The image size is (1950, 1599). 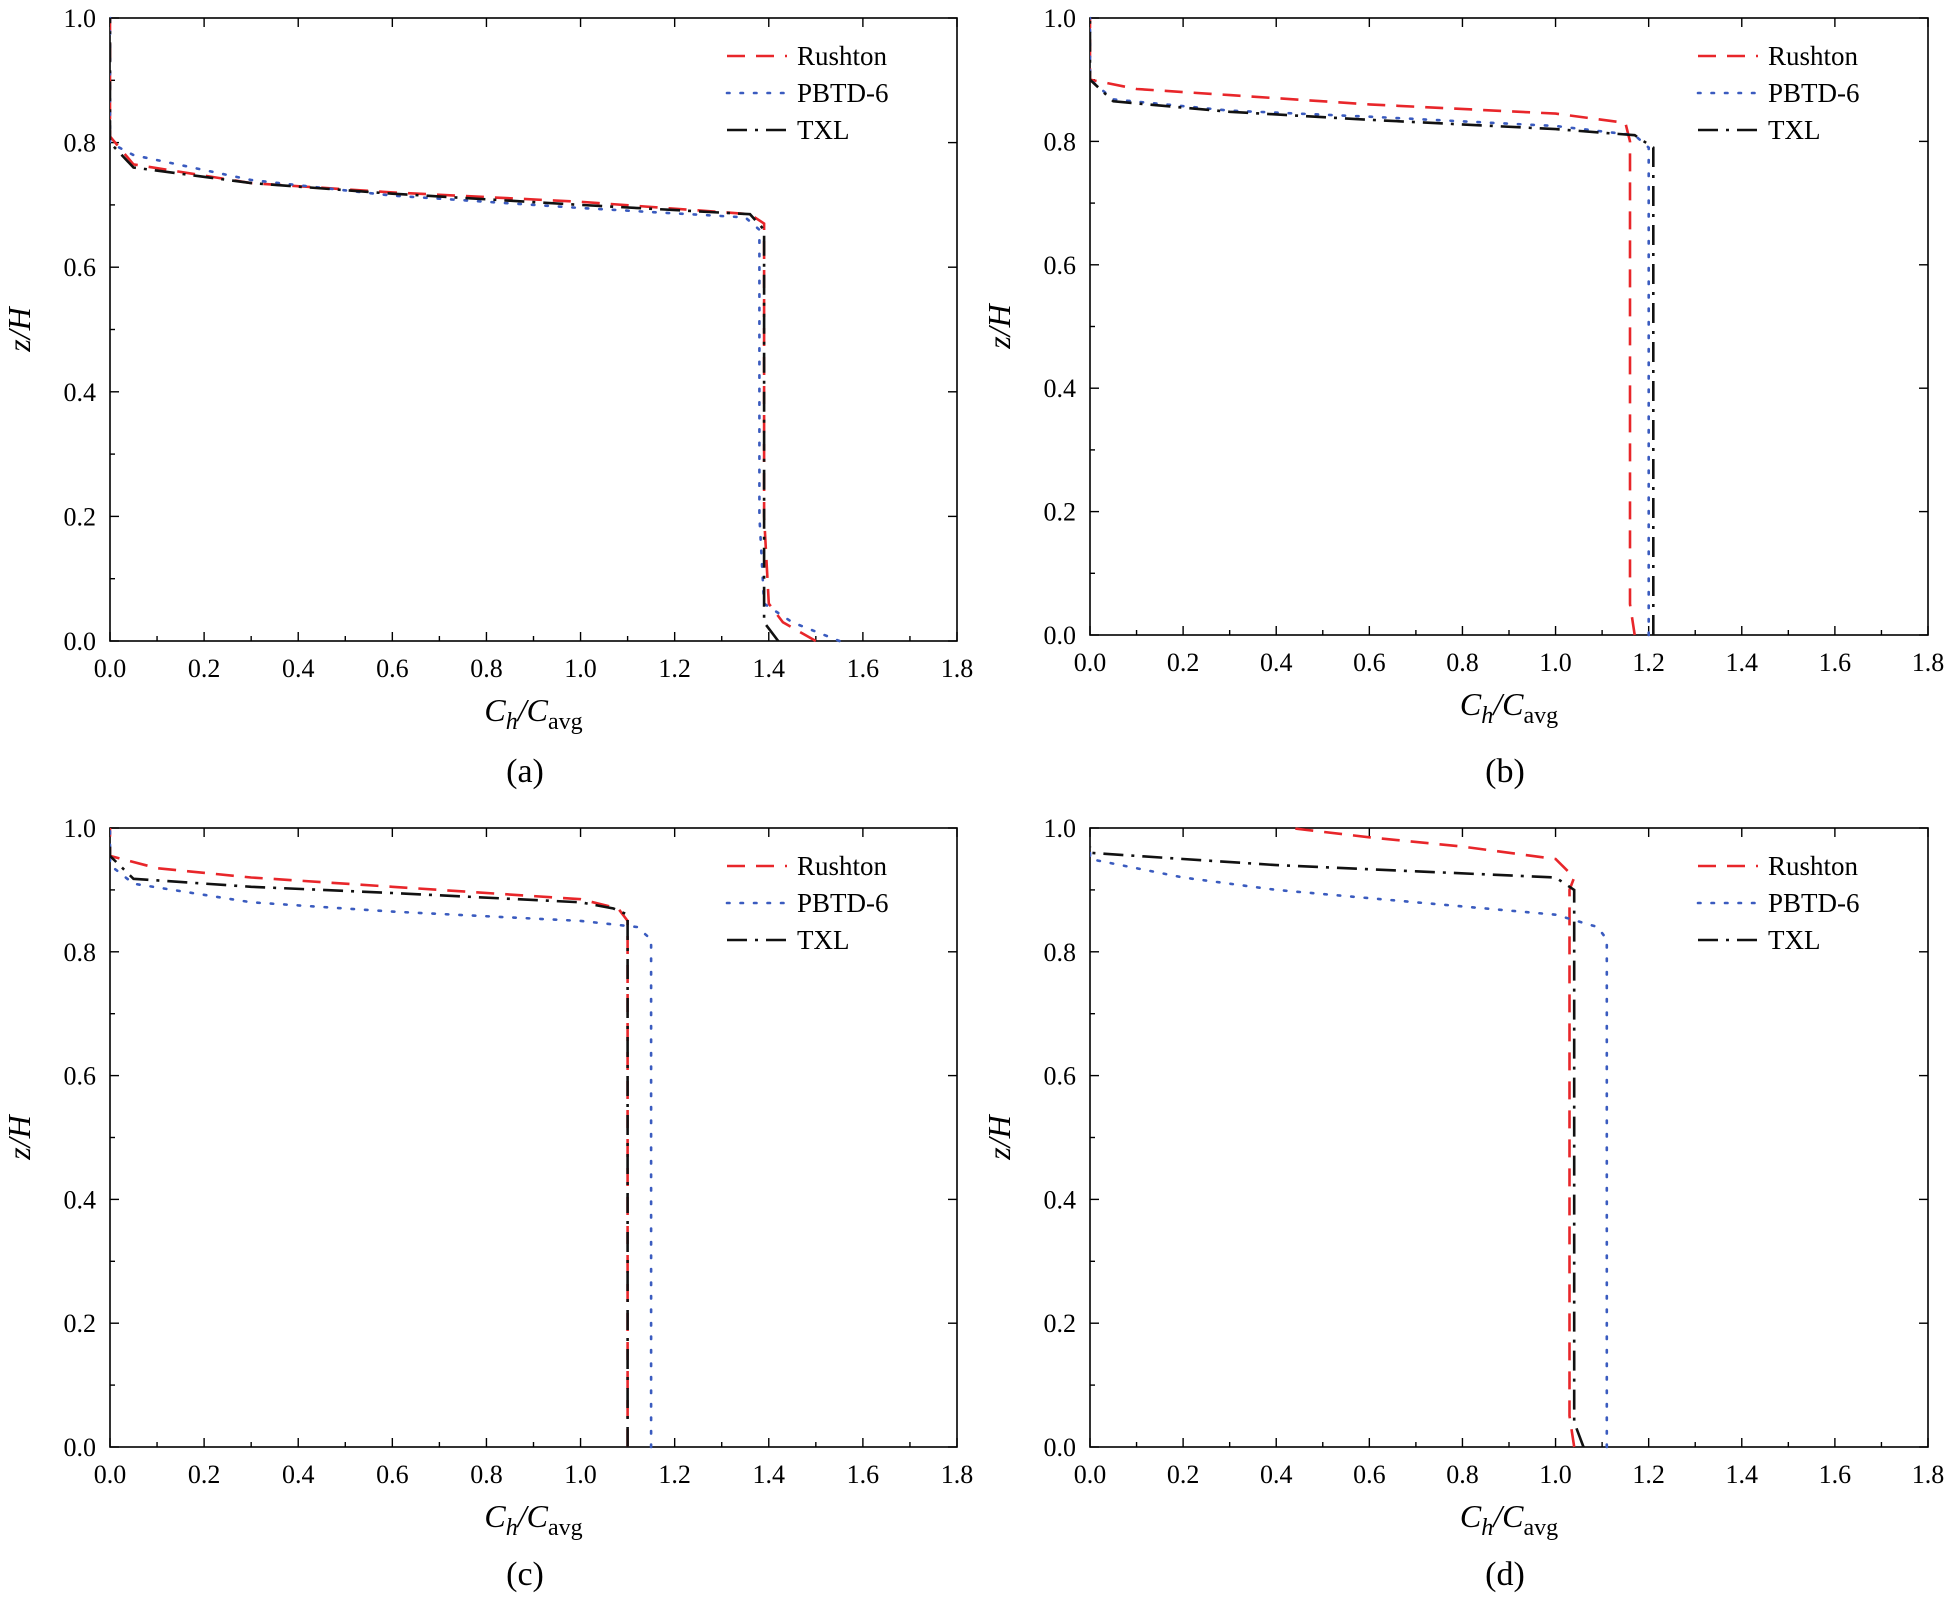 I want to click on panel-label: (c), so click(x=525, y=1574).